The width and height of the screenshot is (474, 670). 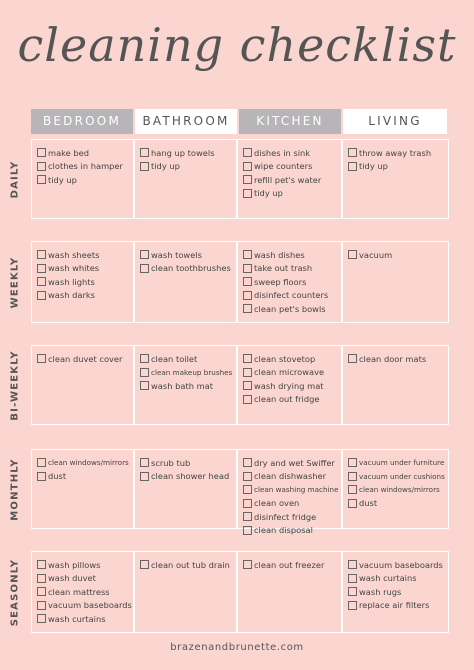 What do you see at coordinates (186, 268) in the screenshot?
I see `checklist-item: clean toothbrushes` at bounding box center [186, 268].